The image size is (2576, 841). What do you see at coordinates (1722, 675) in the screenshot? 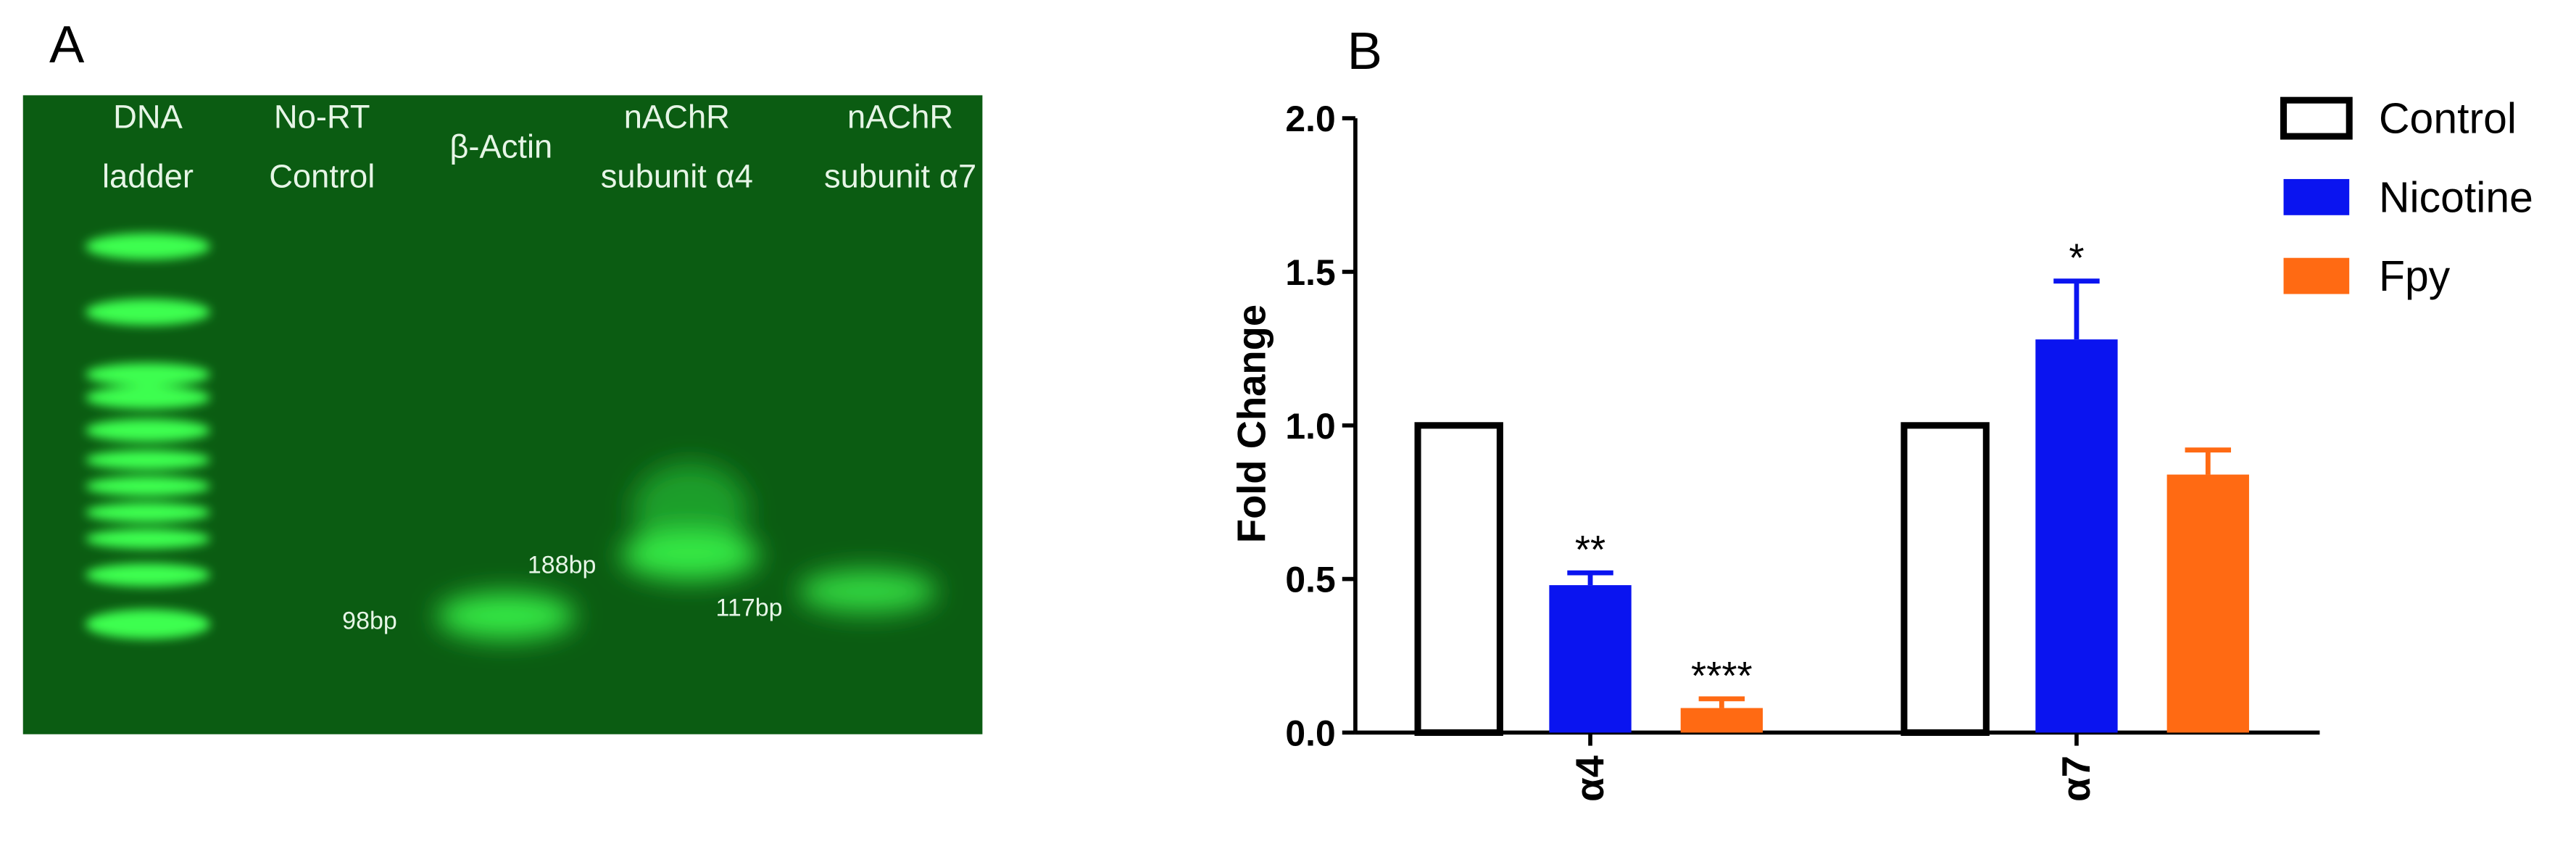
I see `significance-label: ****` at bounding box center [1722, 675].